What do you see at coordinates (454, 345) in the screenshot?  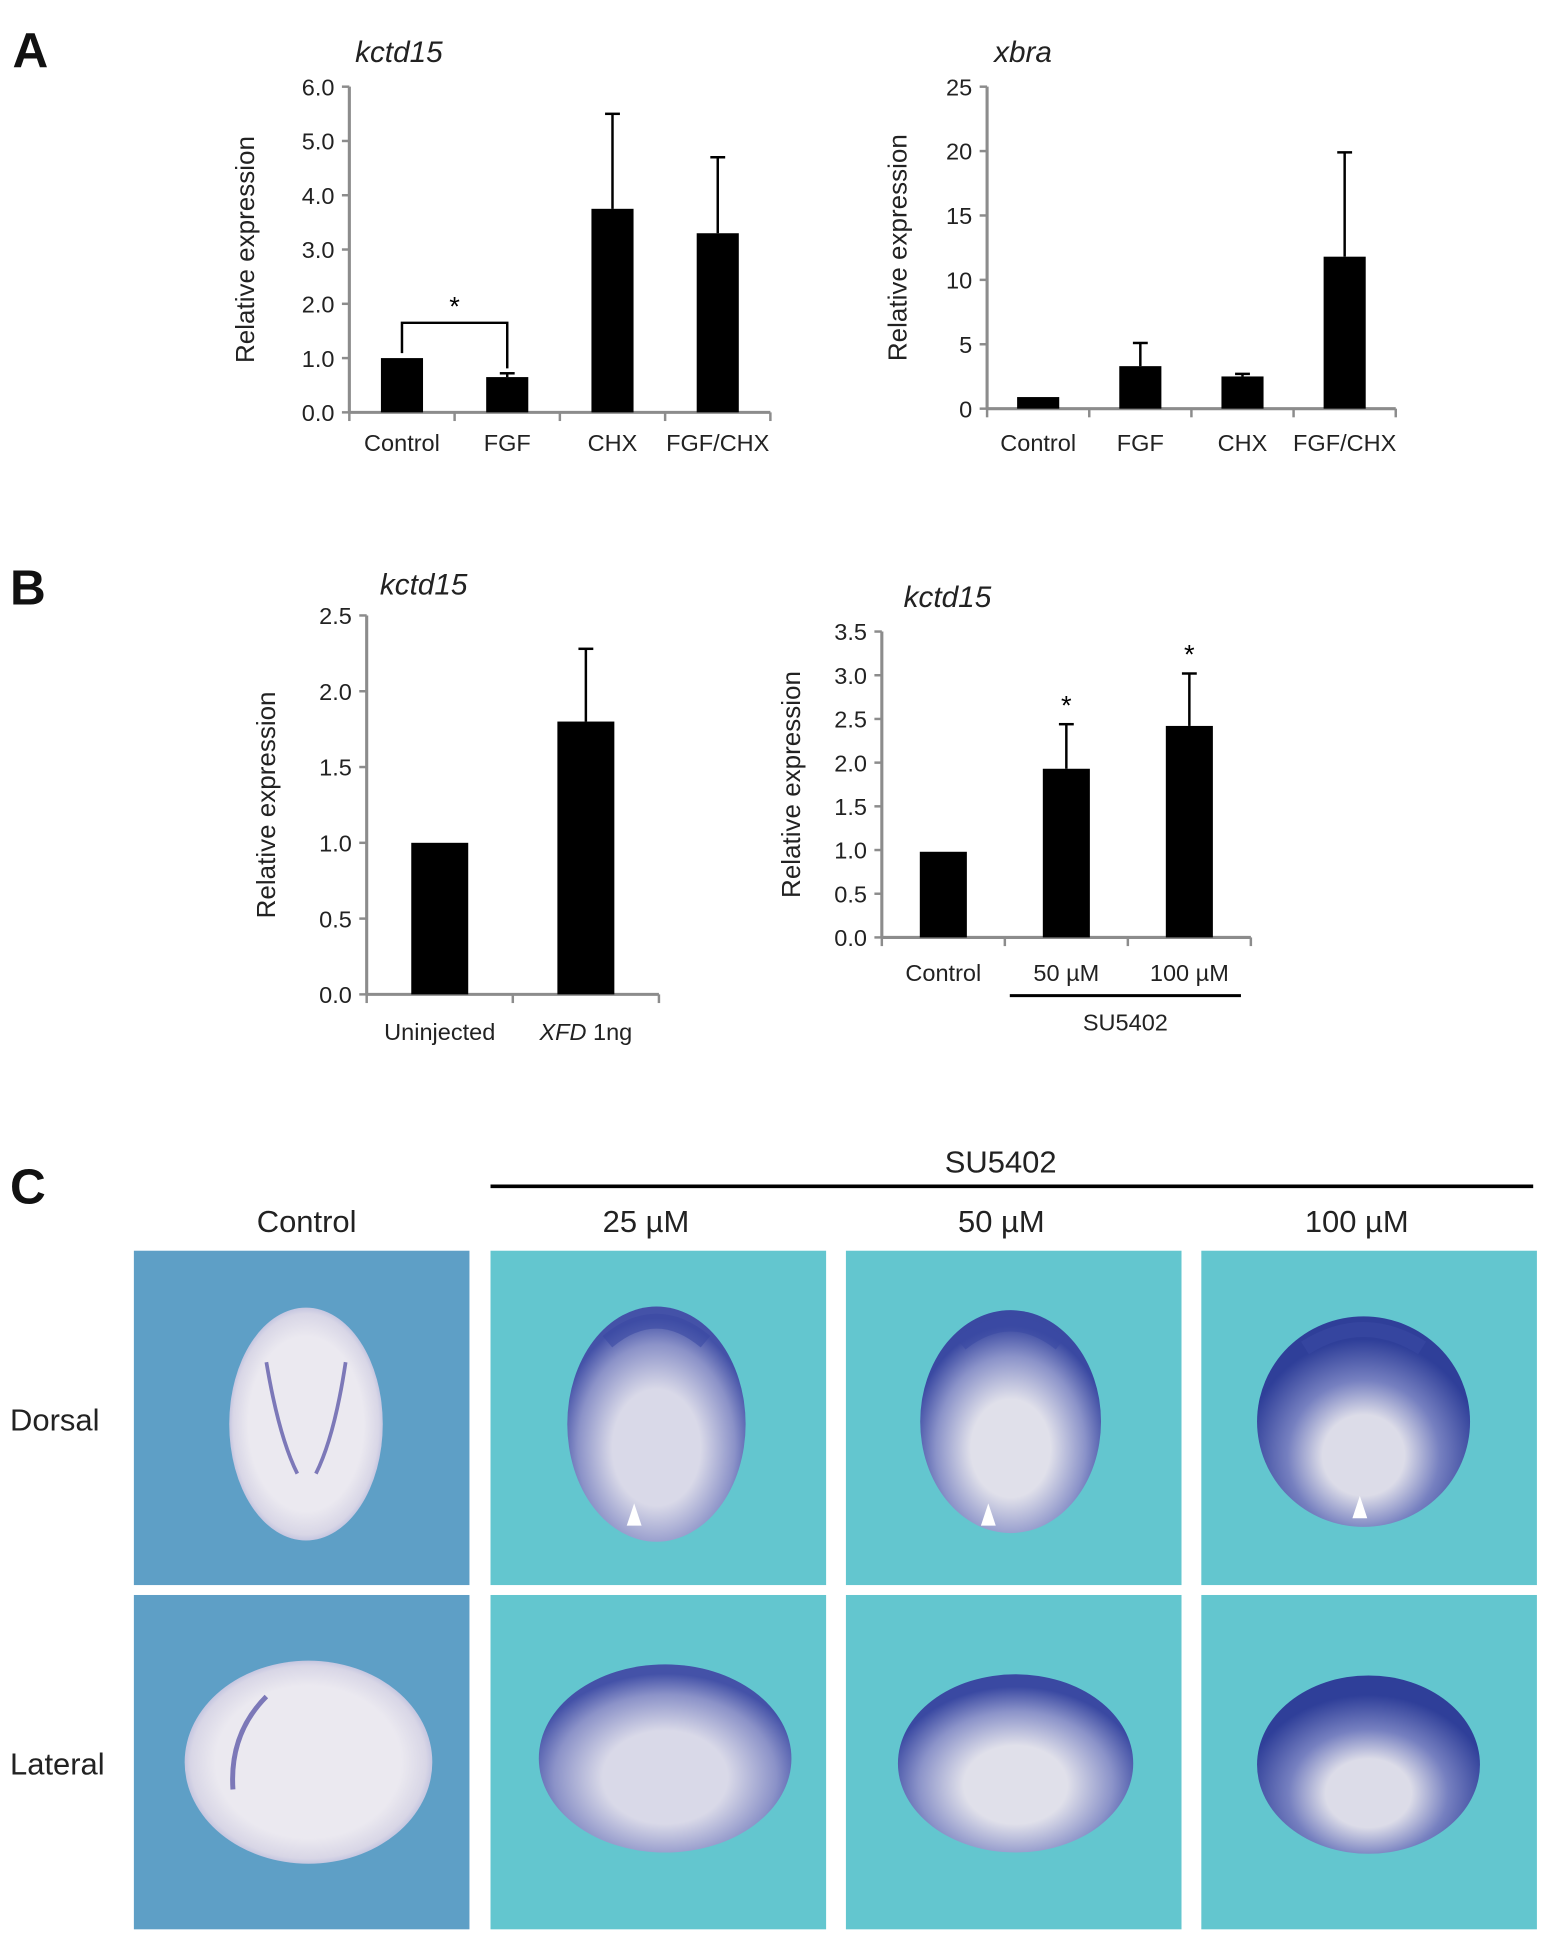 I see `significance-bracket` at bounding box center [454, 345].